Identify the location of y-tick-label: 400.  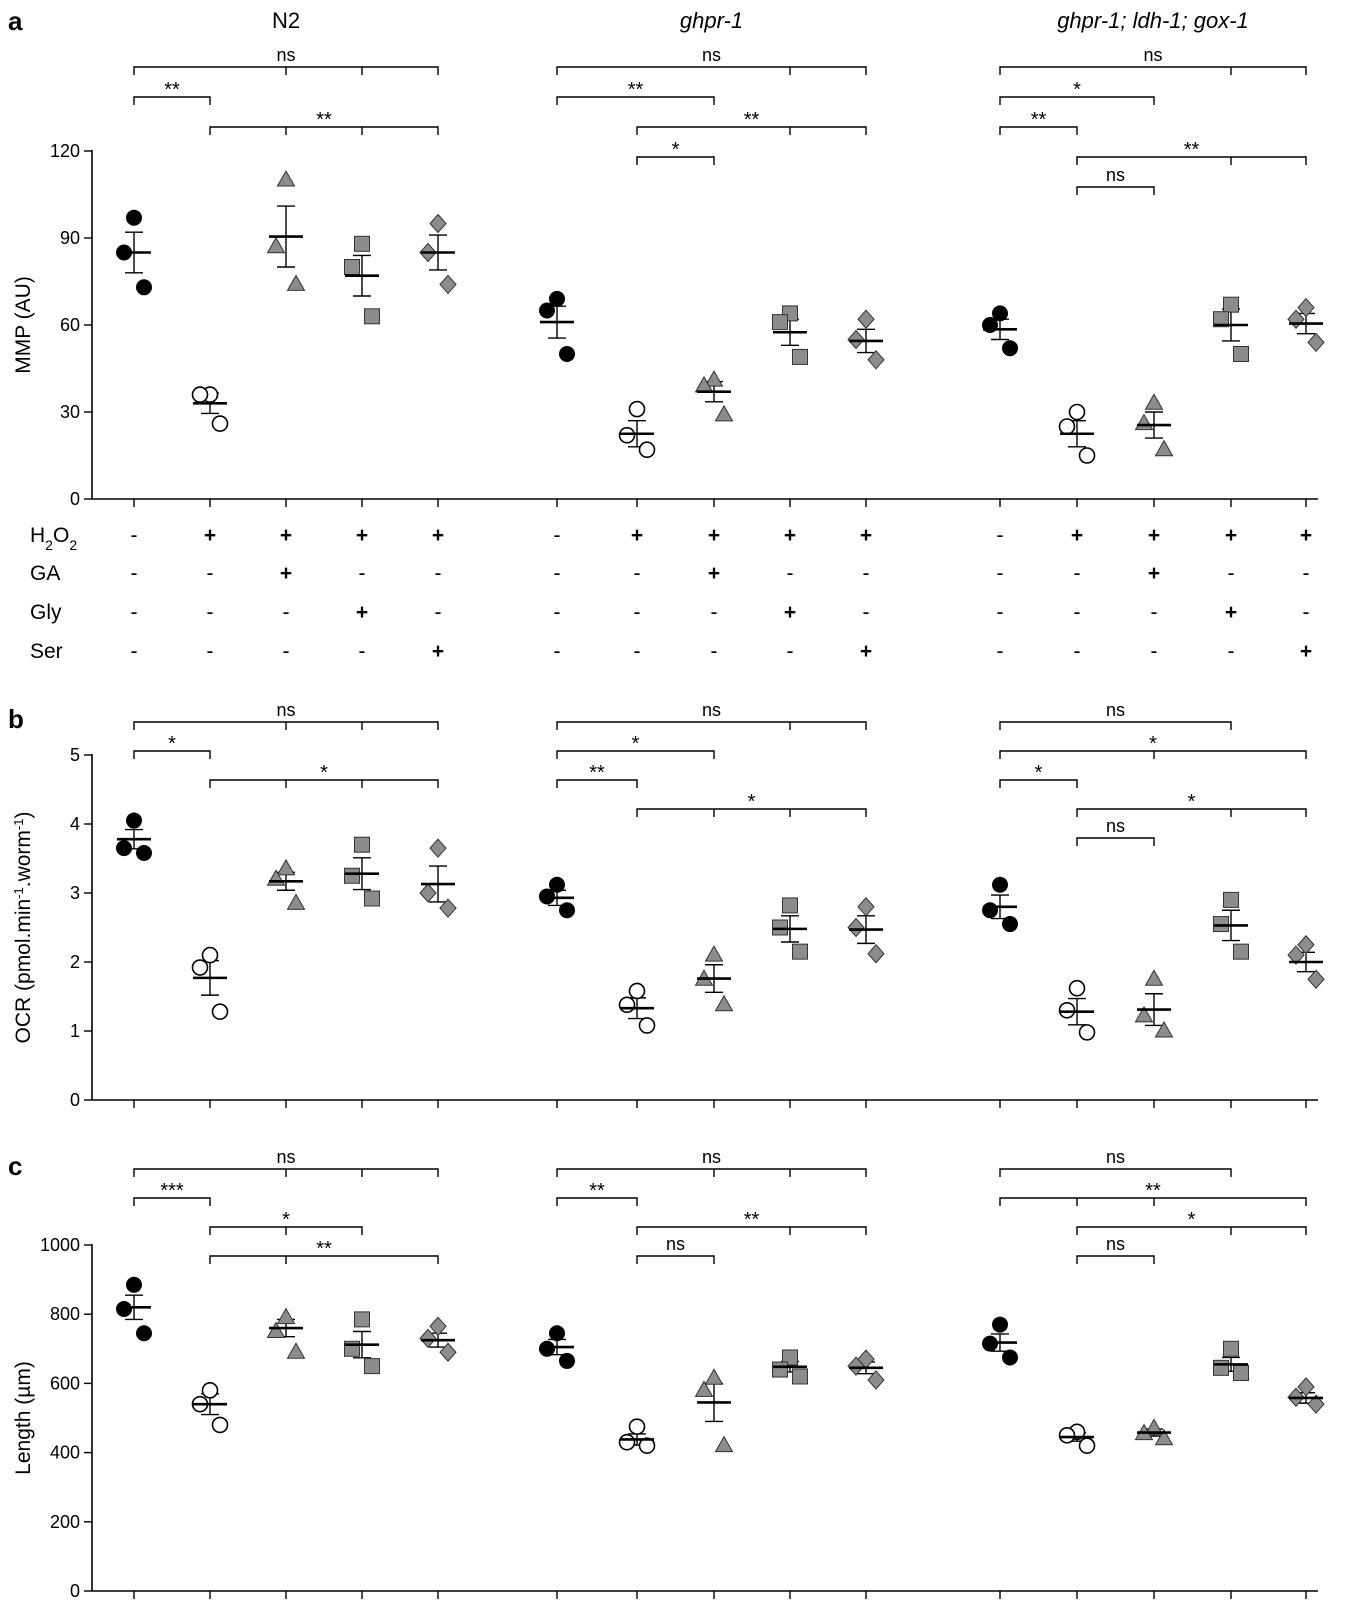
(65, 1453).